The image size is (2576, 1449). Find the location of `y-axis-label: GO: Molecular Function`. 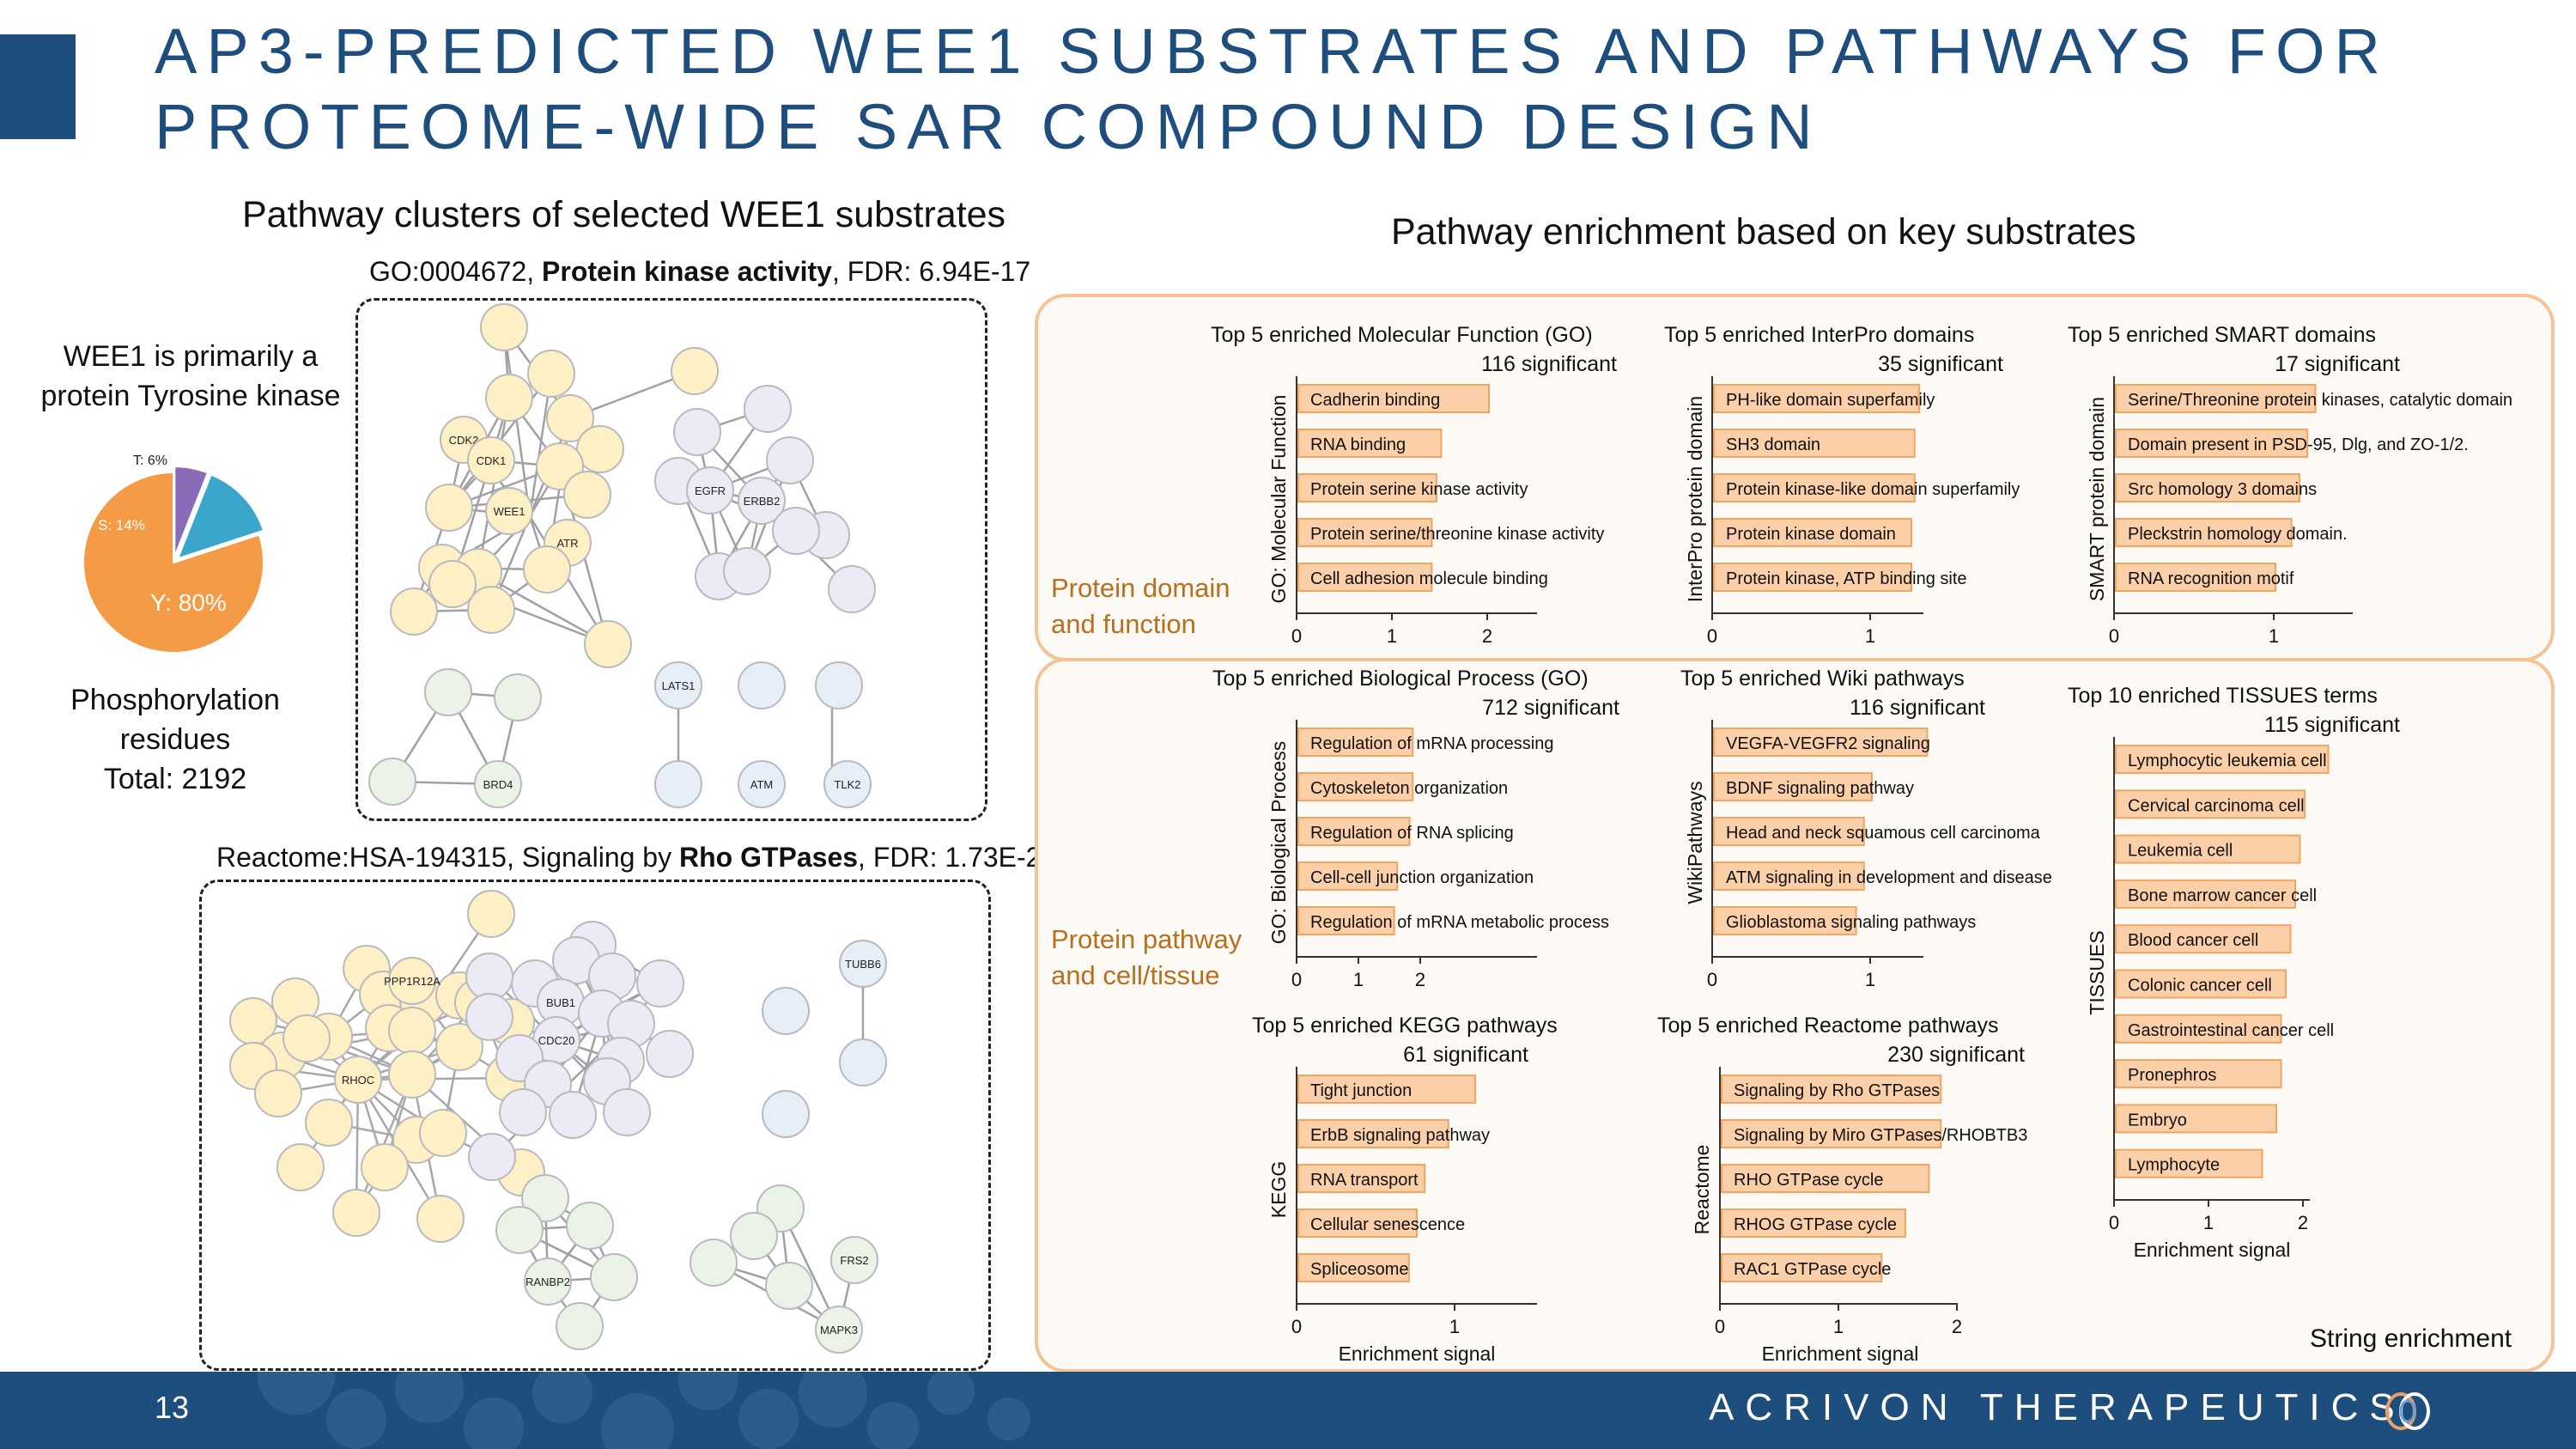

y-axis-label: GO: Molecular Function is located at coordinates (1279, 499).